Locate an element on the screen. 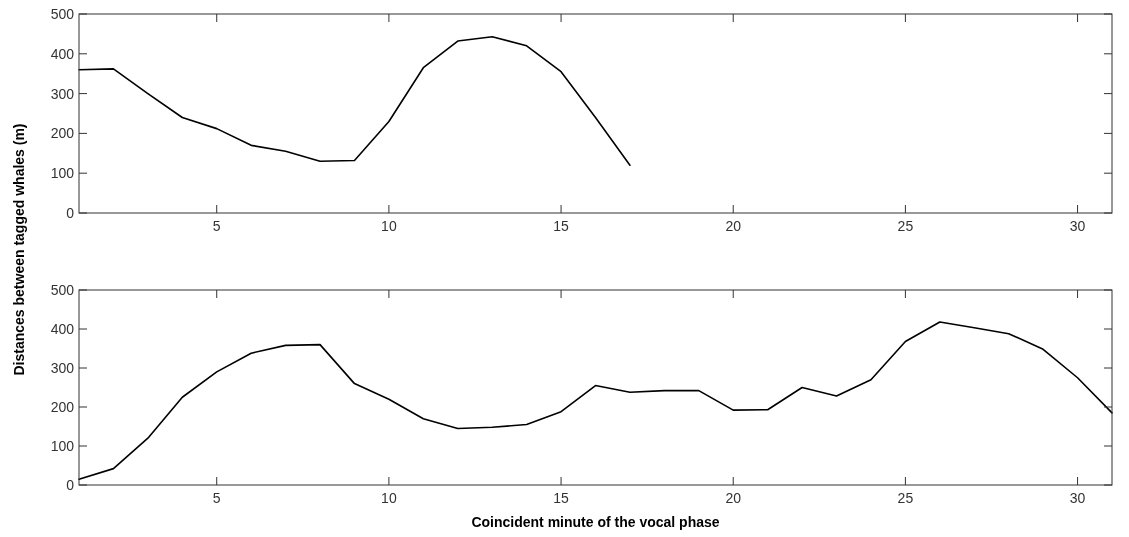  line-series is located at coordinates (354, 101).